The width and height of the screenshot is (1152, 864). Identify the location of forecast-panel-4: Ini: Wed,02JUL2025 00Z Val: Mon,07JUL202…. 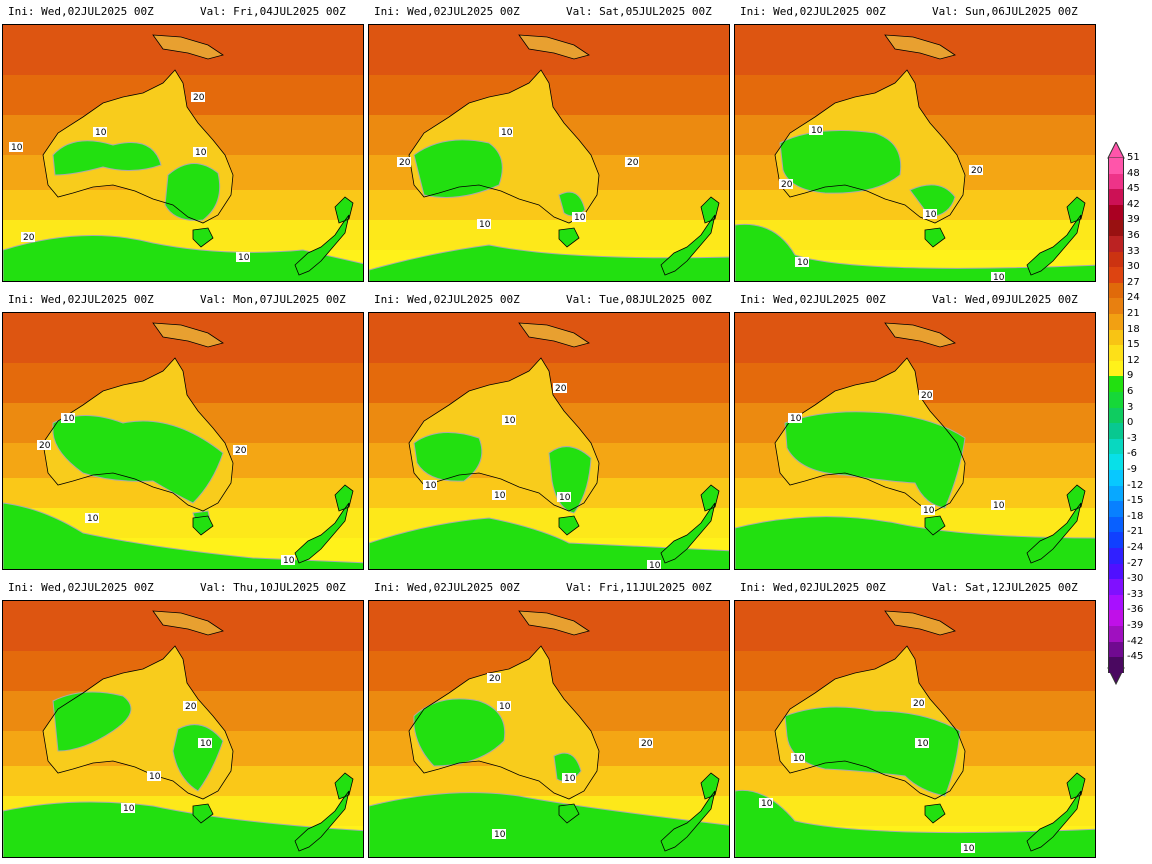
(183, 432).